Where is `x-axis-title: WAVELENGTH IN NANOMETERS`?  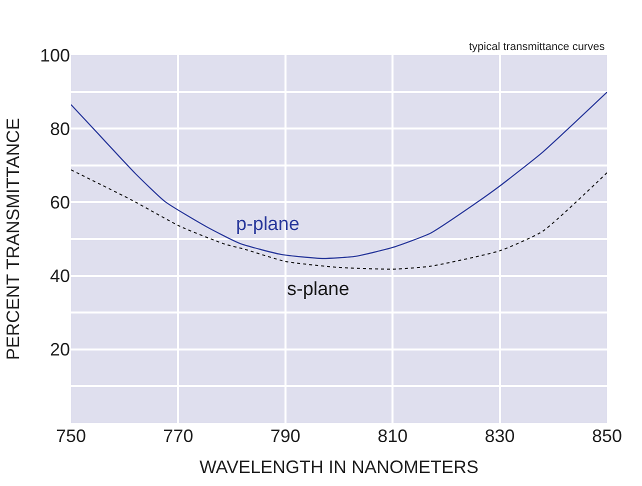 x-axis-title: WAVELENGTH IN NANOMETERS is located at coordinates (339, 467).